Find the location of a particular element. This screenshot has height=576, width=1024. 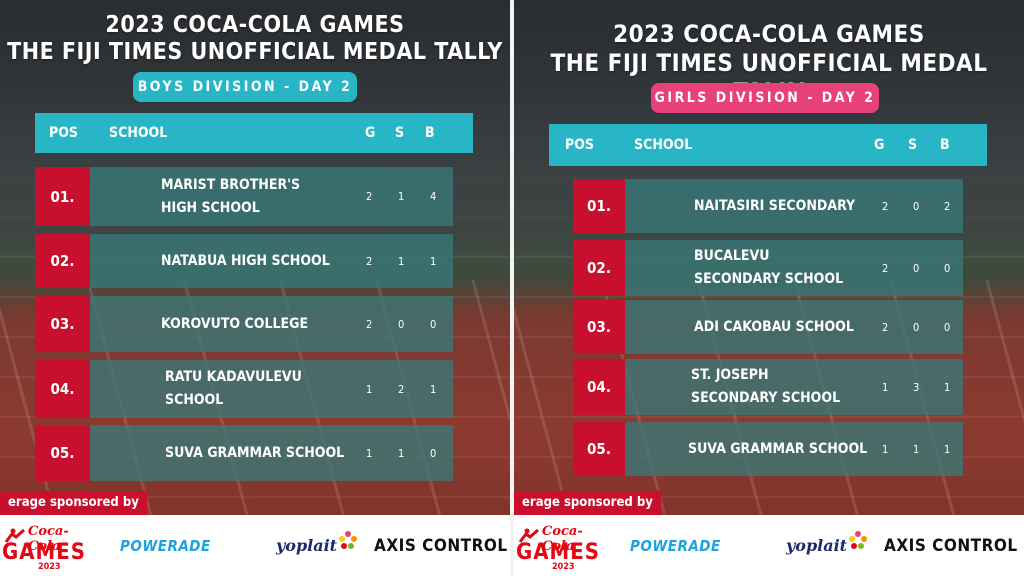

table-row: 04. ST. JOSEPH SECONDARY SCHOOL 1 3 1 is located at coordinates (768, 387).